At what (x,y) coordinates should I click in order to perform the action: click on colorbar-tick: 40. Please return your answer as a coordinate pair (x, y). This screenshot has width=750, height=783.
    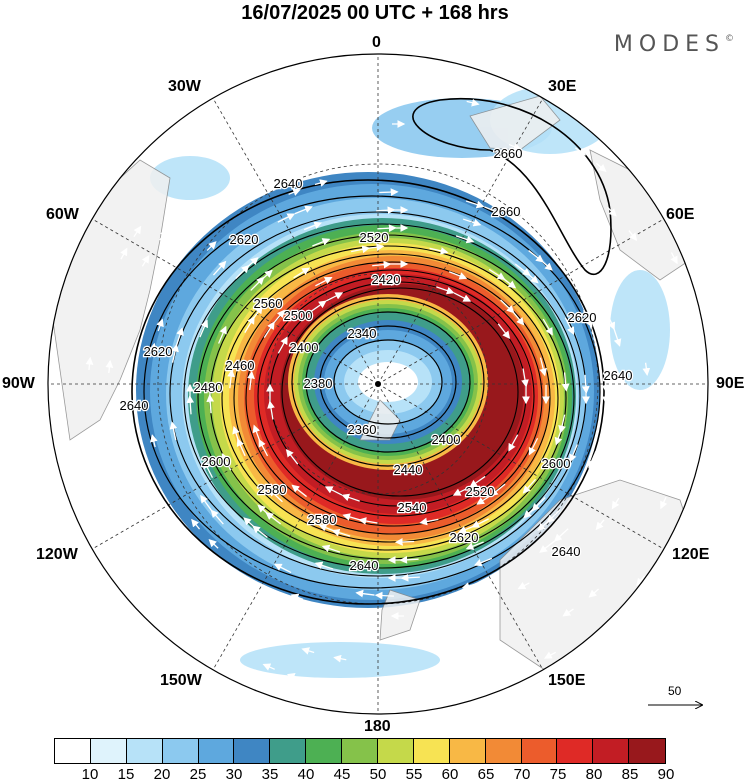
    Looking at the image, I should click on (306, 774).